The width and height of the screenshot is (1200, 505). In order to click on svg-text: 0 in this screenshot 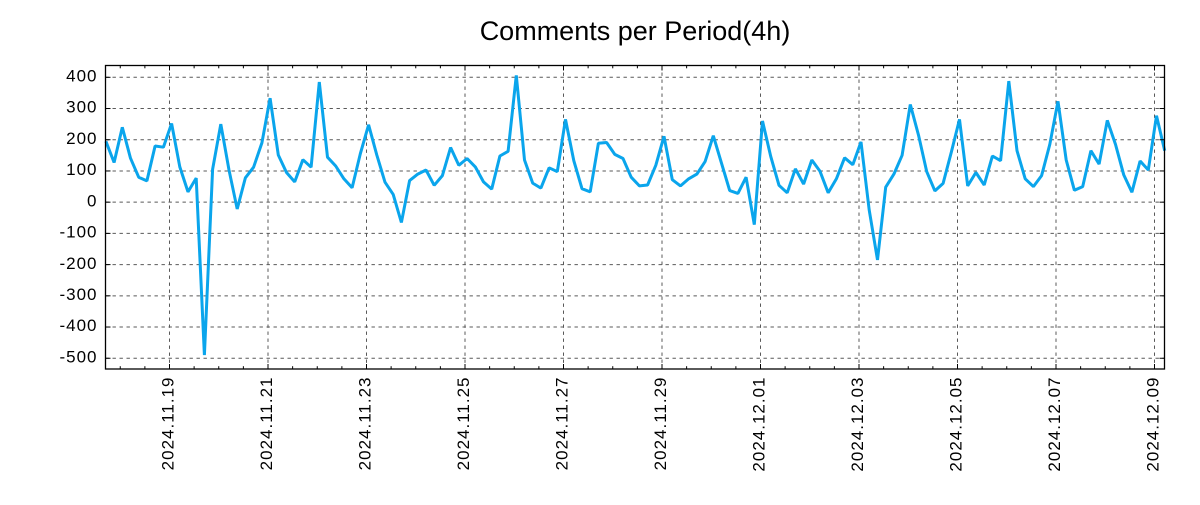, I will do `click(92, 200)`.